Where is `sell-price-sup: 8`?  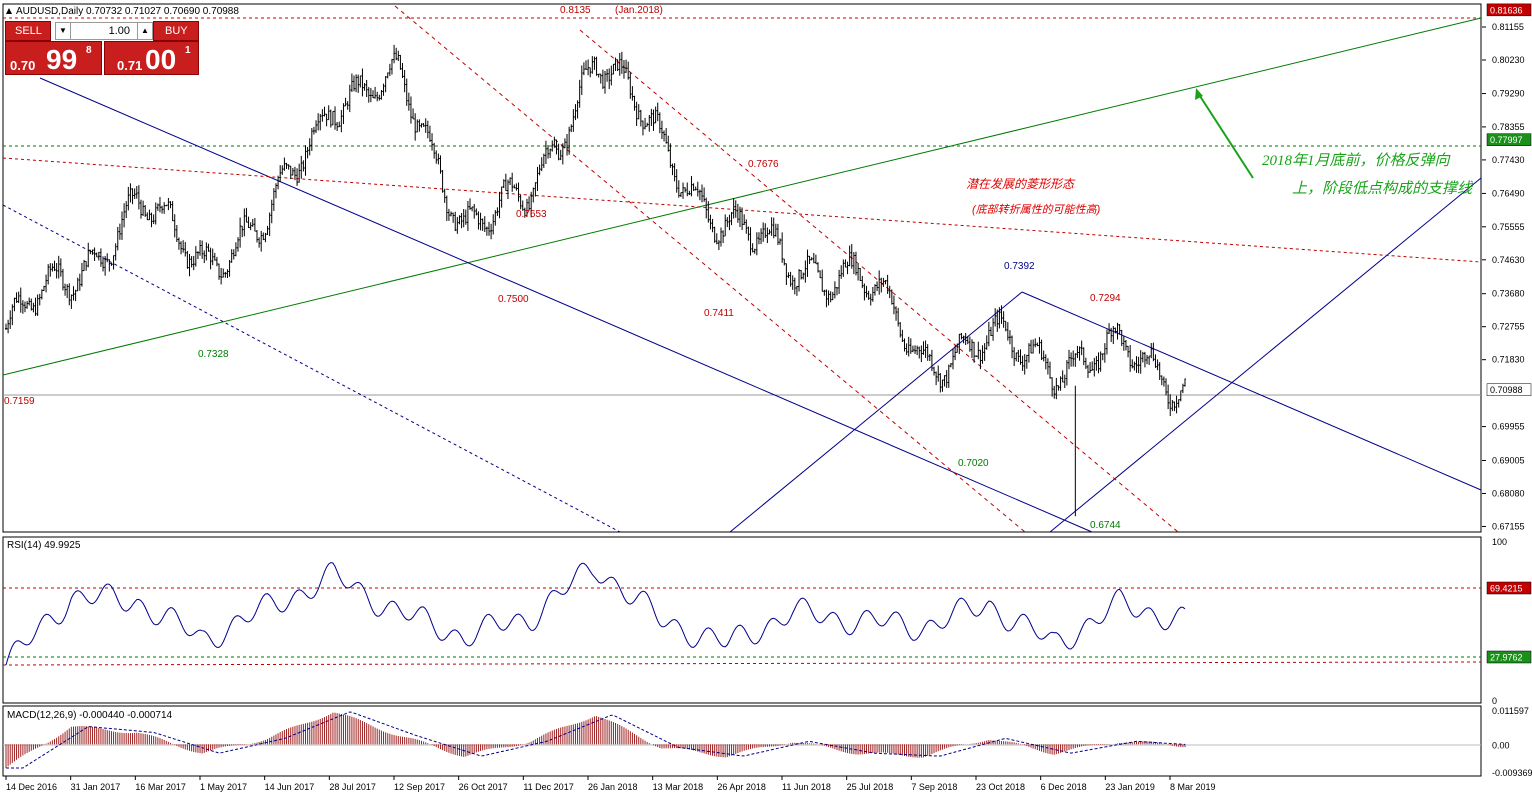 sell-price-sup: 8 is located at coordinates (89, 50).